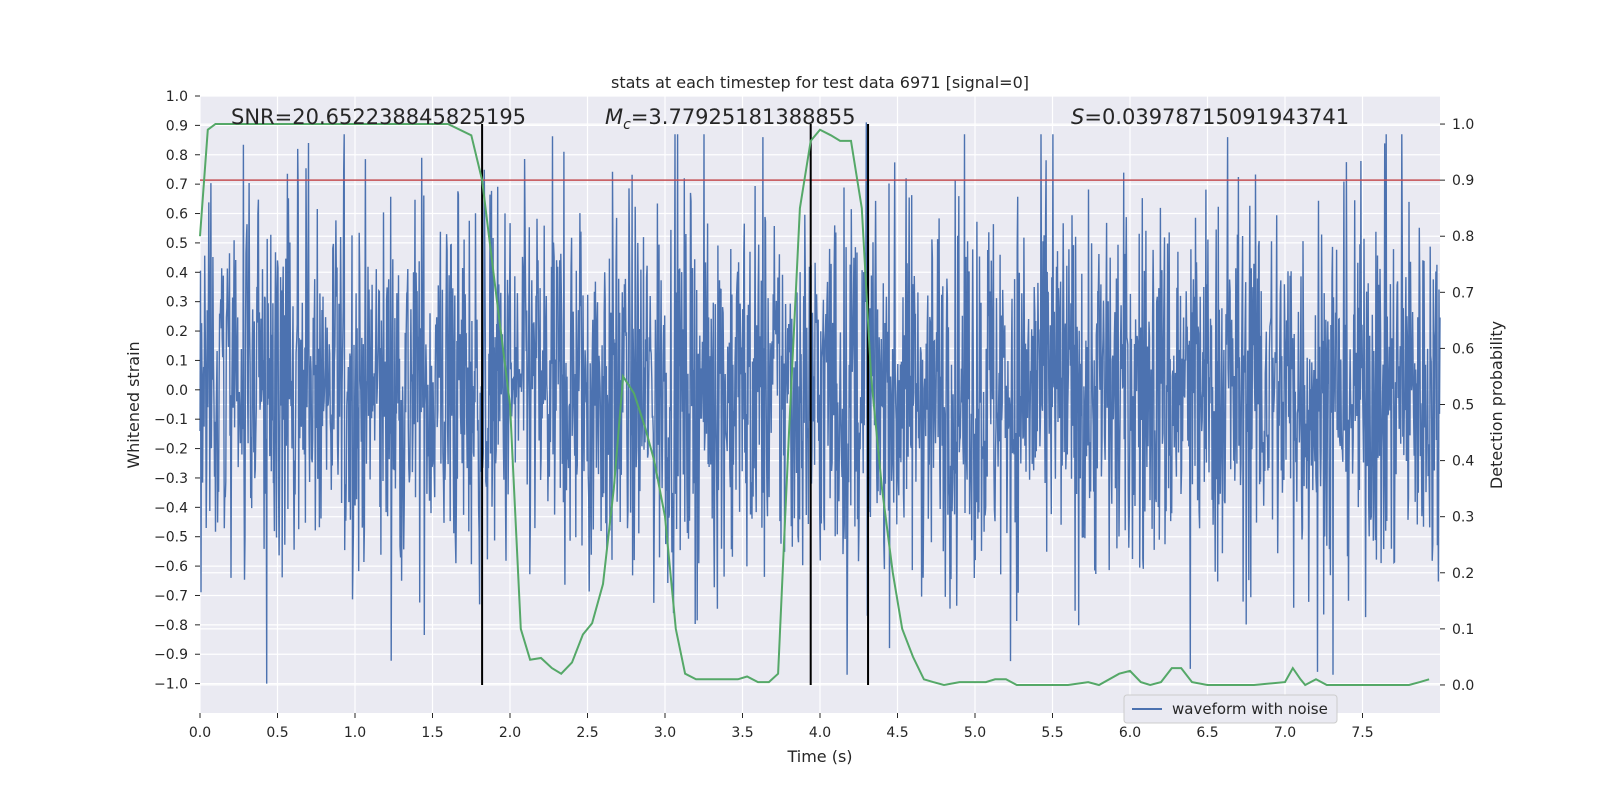 The width and height of the screenshot is (1600, 800). What do you see at coordinates (171, 596) in the screenshot?
I see `y-left-tick-label: −0.7` at bounding box center [171, 596].